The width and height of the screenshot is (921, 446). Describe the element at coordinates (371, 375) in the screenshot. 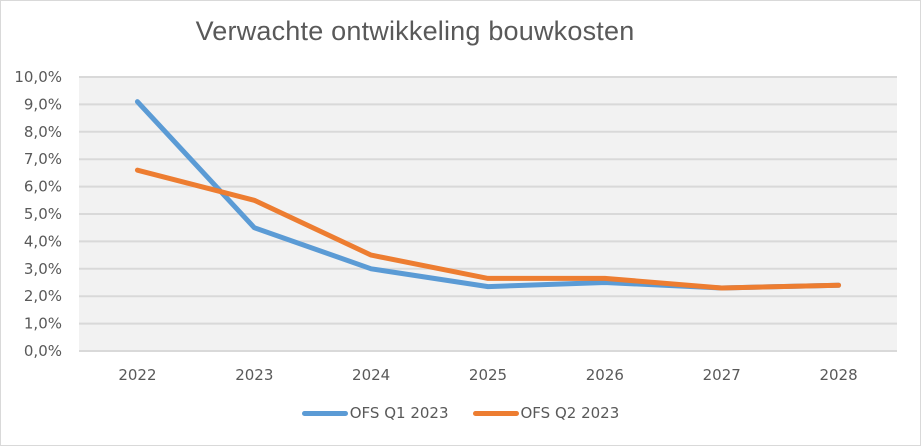

I see `x-tick-label: 2024` at that location.